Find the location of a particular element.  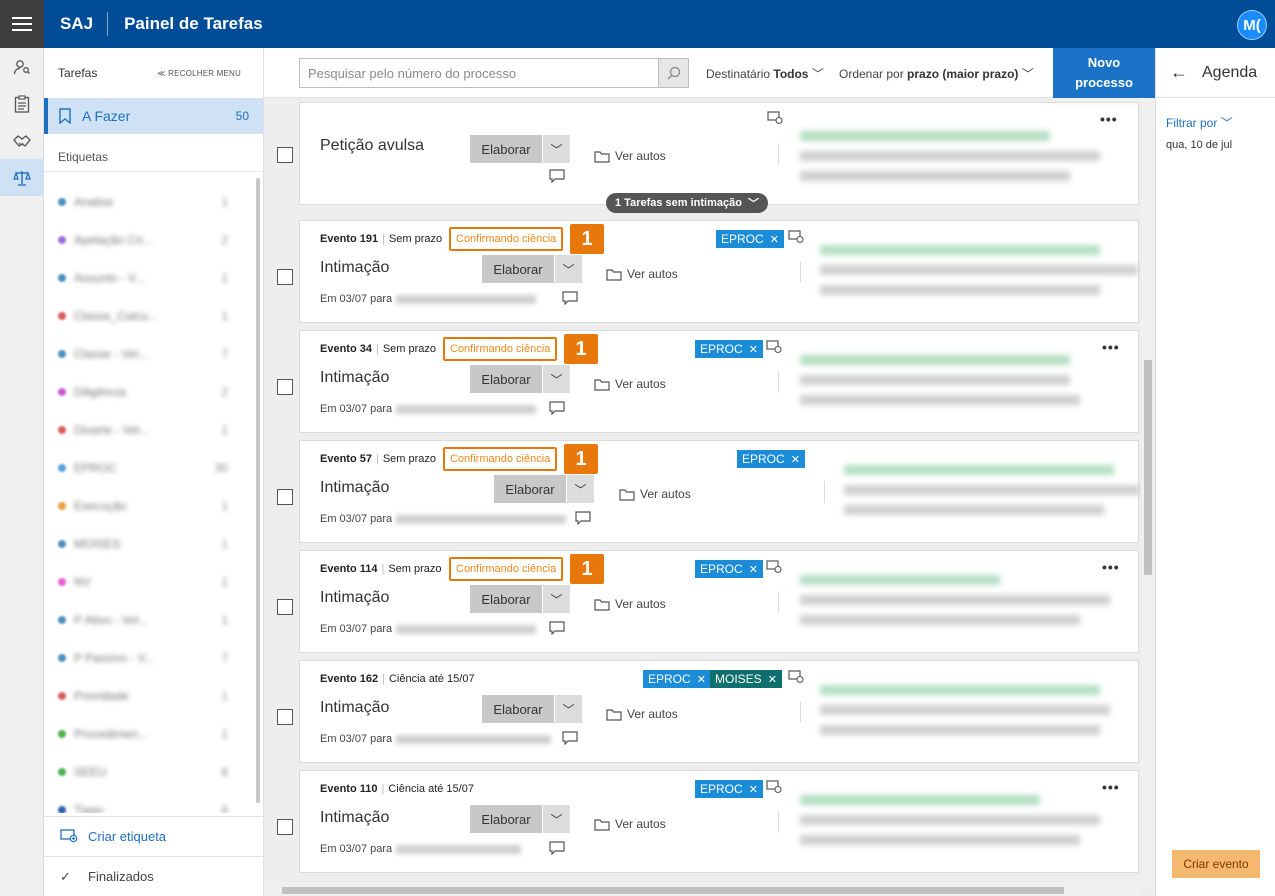

tag-item: Analise 1 is located at coordinates (150, 202).